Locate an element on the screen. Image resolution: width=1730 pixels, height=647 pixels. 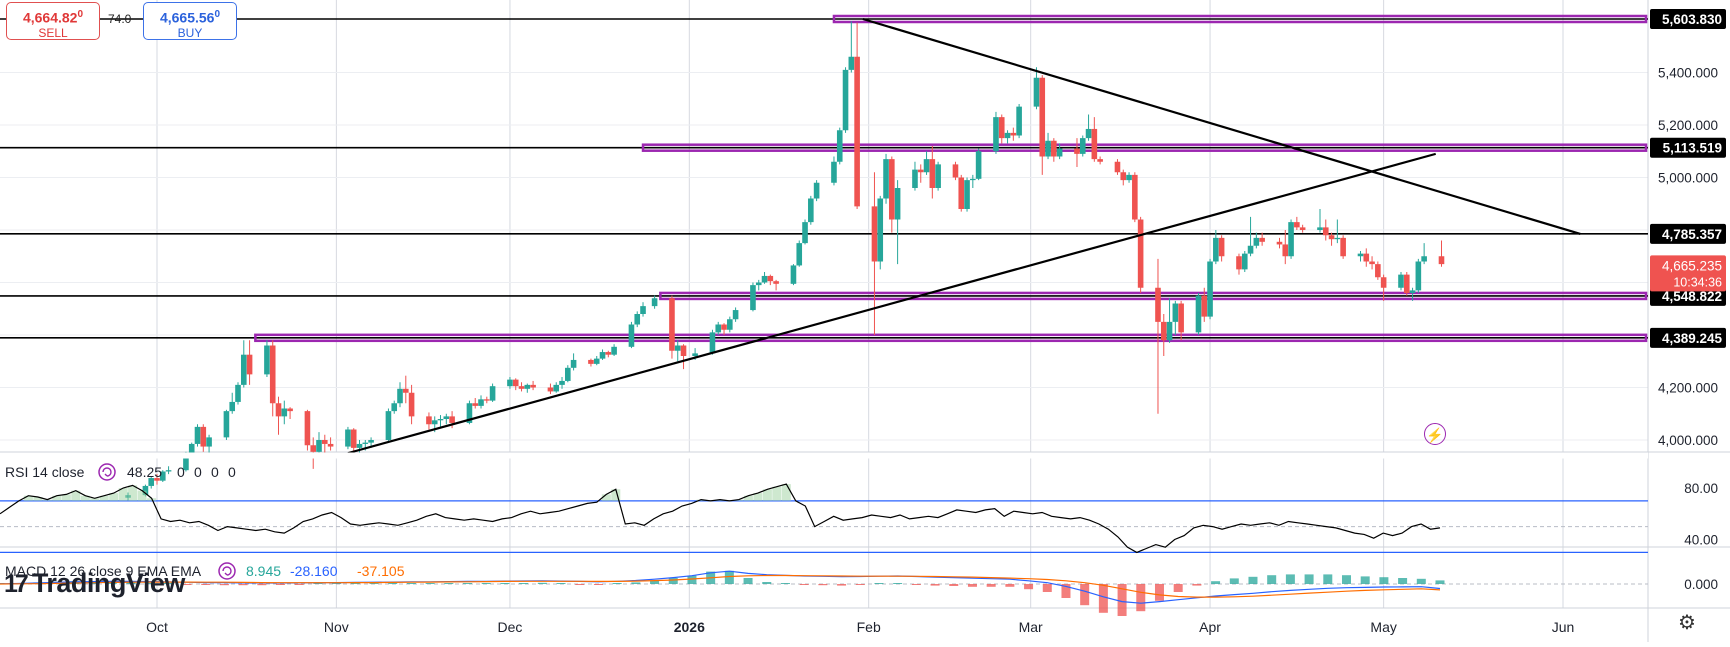
buy-button: 4,665.560 BUY is located at coordinates (190, 21).